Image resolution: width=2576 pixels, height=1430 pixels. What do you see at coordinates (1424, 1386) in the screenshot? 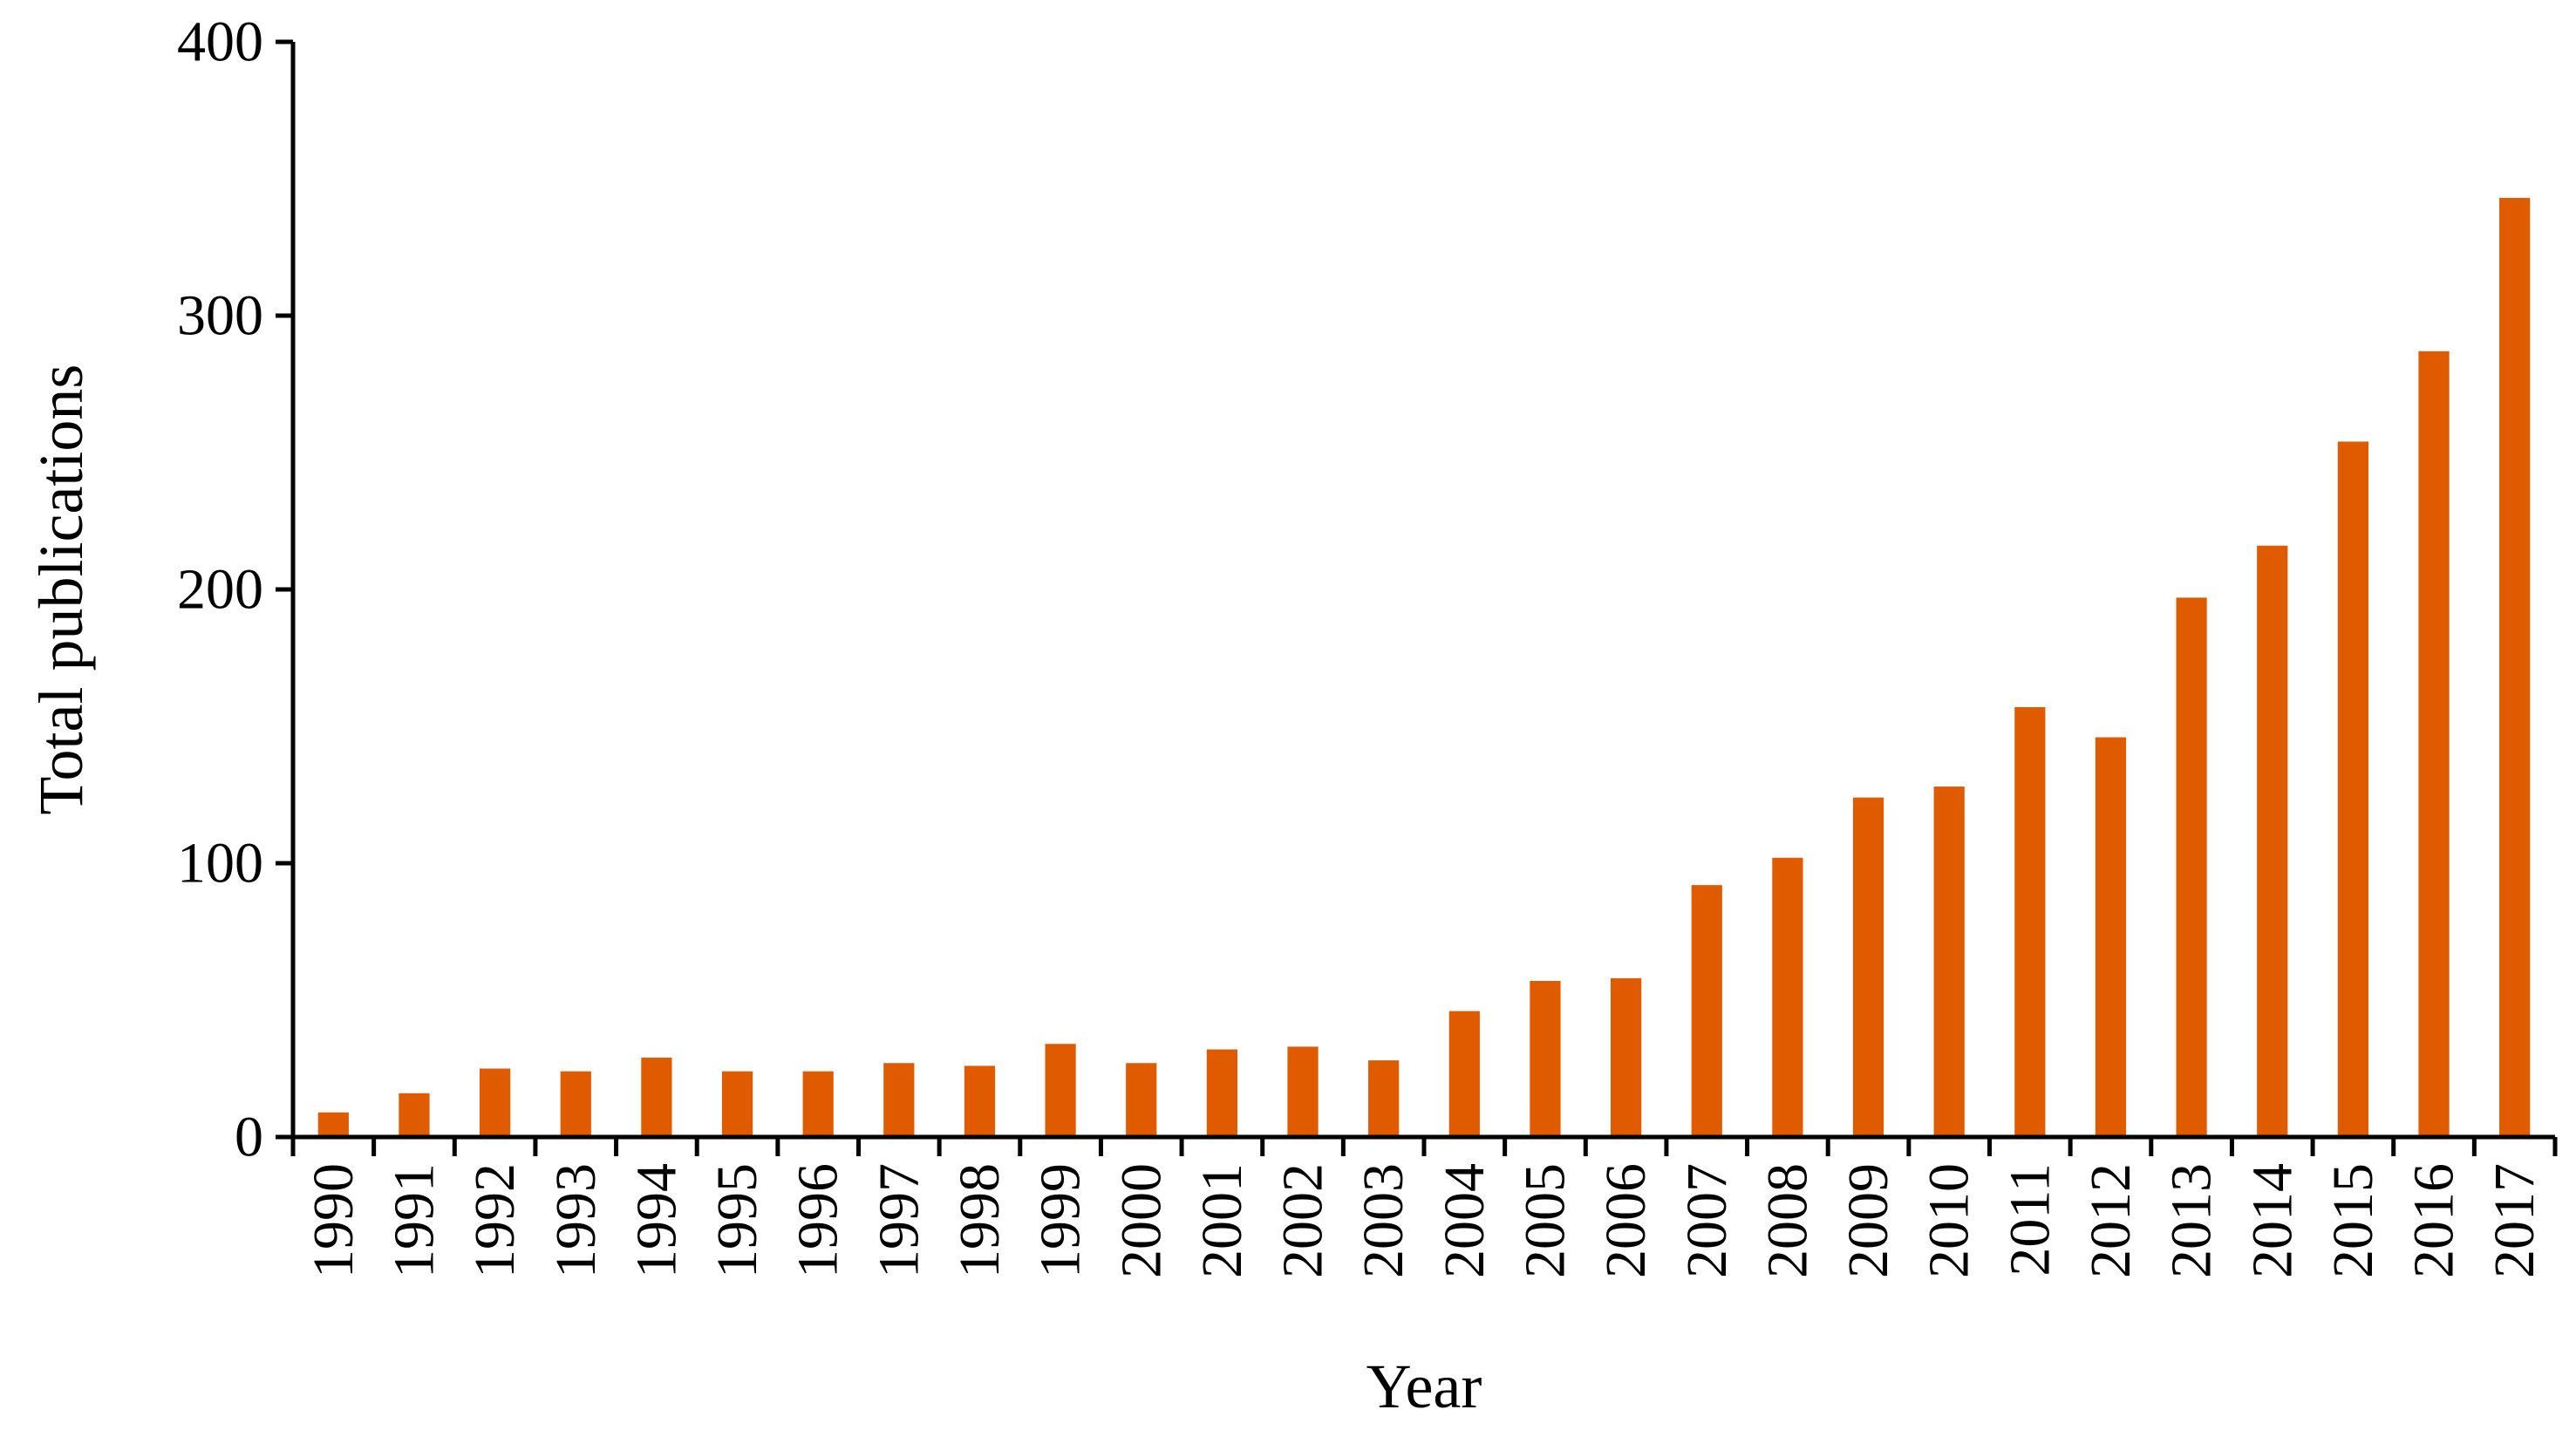
I see `x-axis-title: Year` at bounding box center [1424, 1386].